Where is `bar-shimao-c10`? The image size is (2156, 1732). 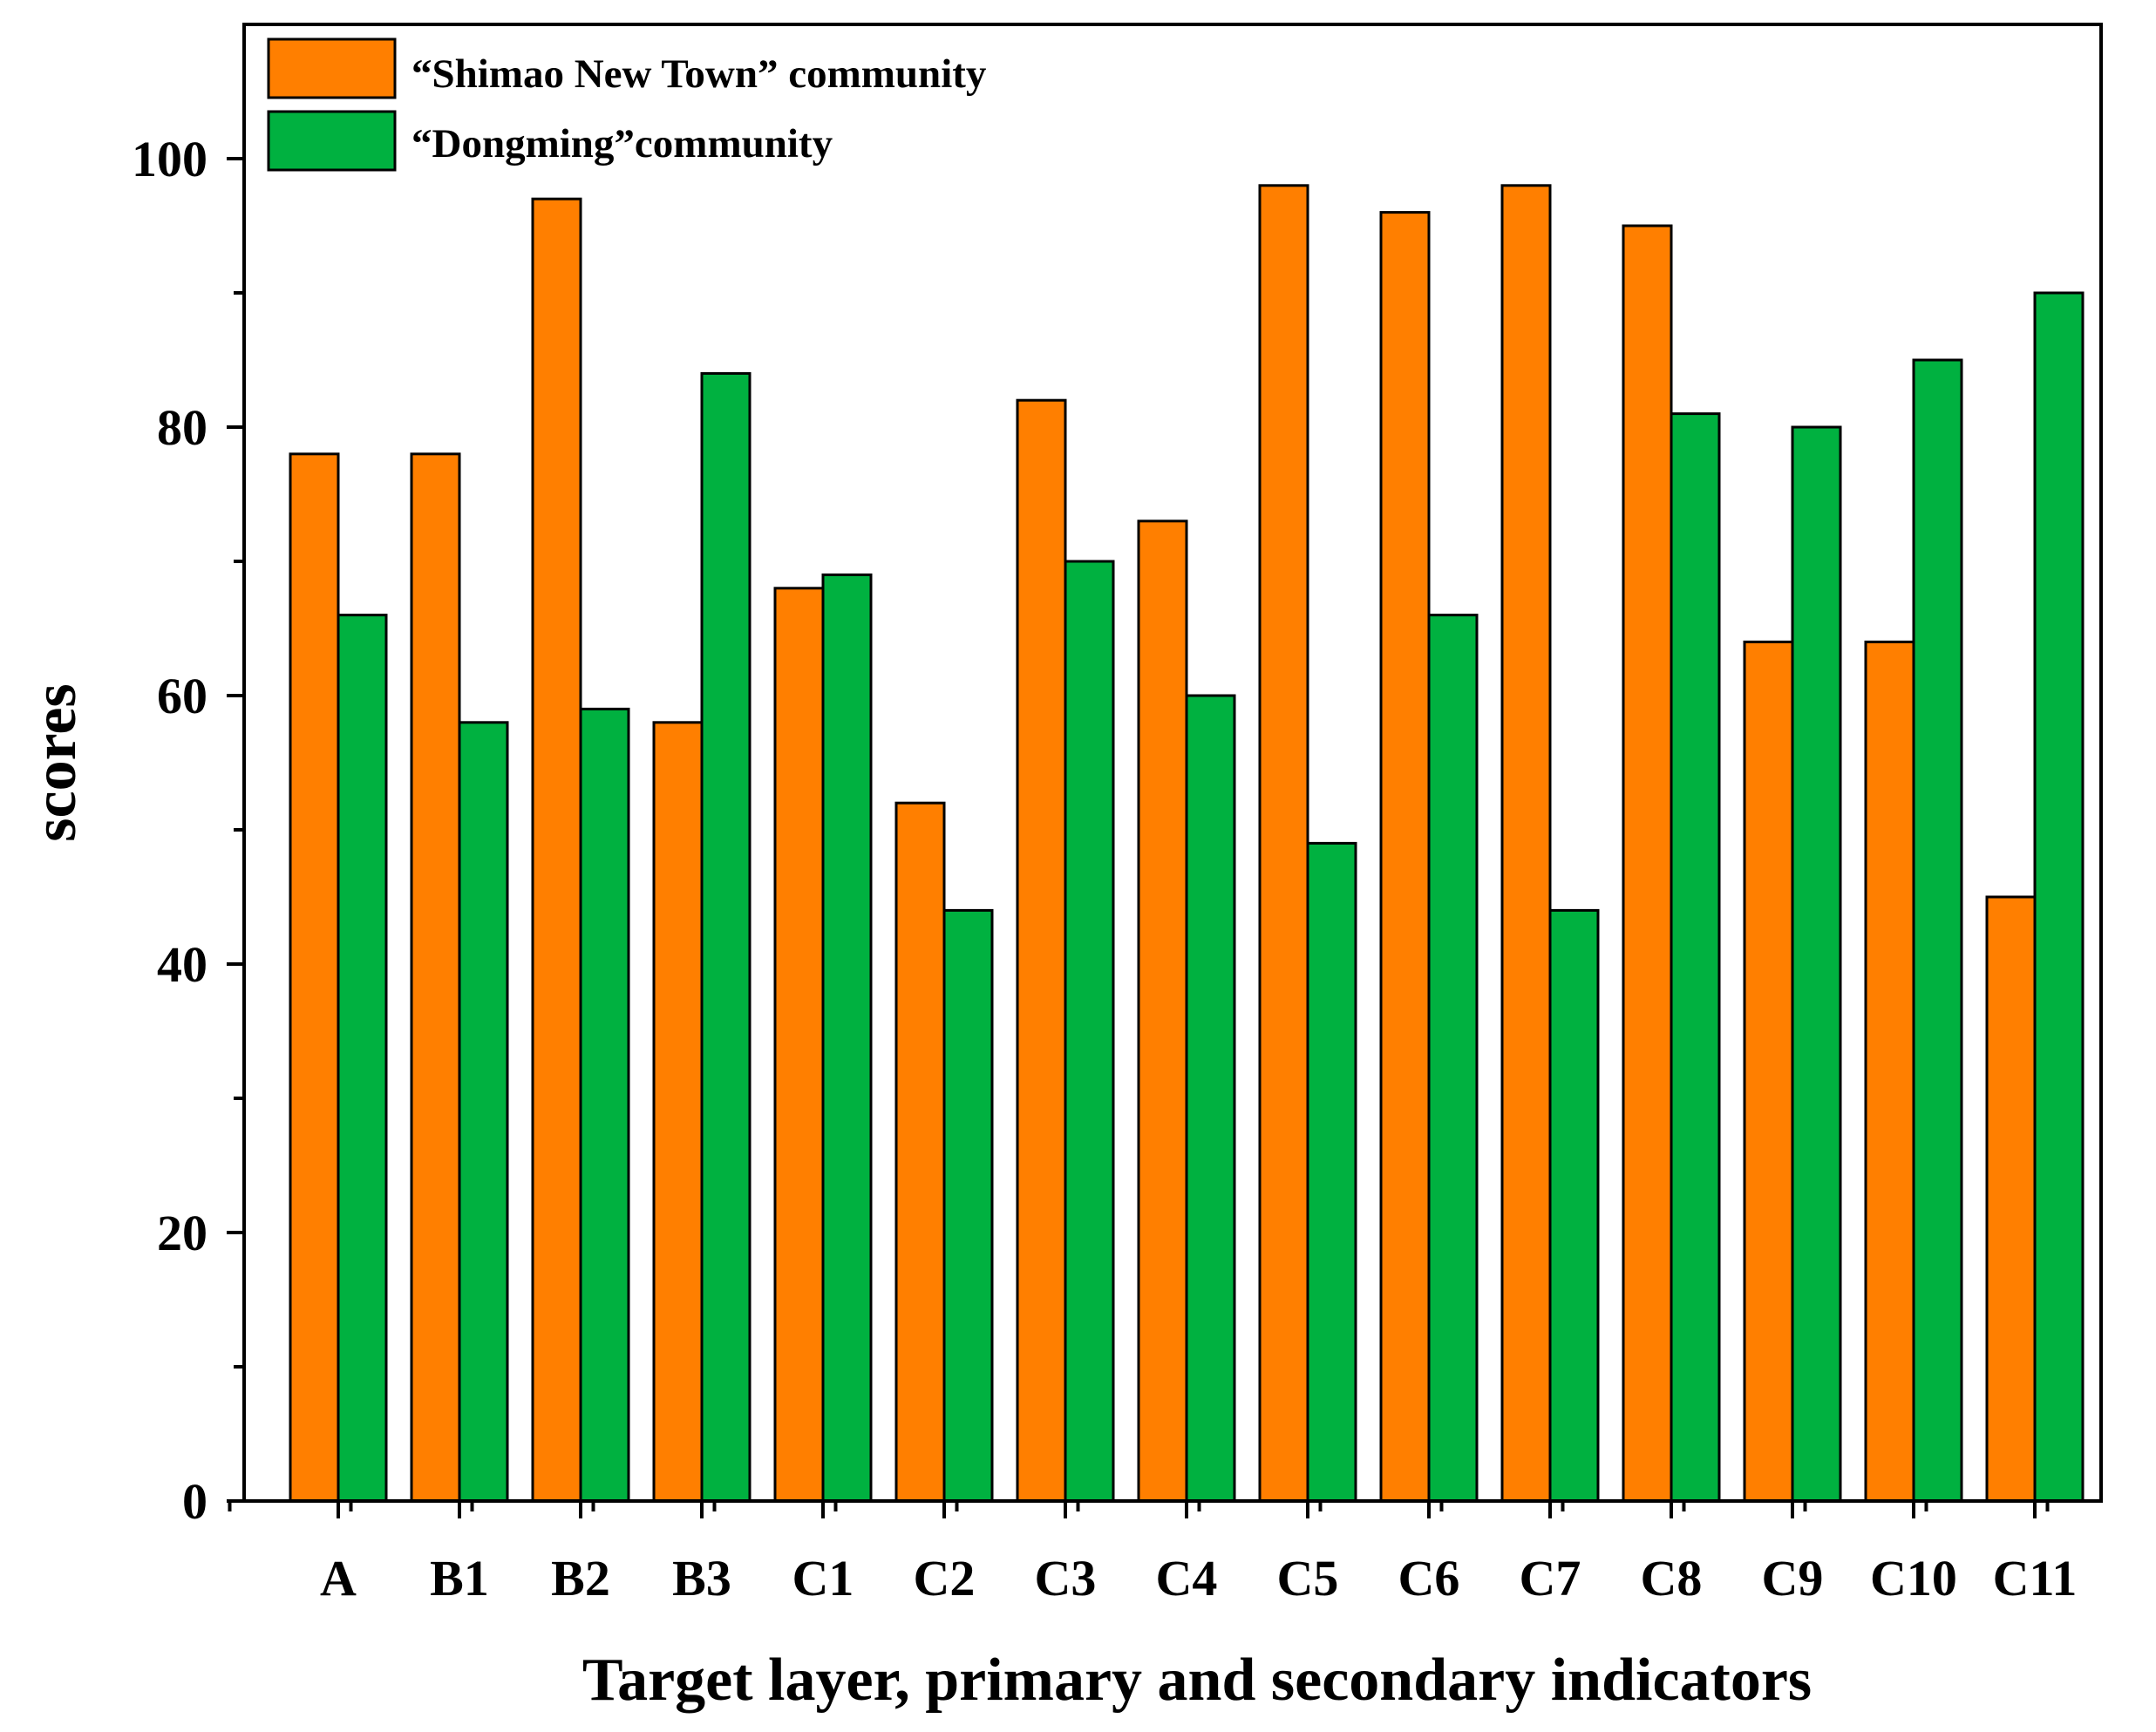
bar-shimao-c10 is located at coordinates (1890, 1071).